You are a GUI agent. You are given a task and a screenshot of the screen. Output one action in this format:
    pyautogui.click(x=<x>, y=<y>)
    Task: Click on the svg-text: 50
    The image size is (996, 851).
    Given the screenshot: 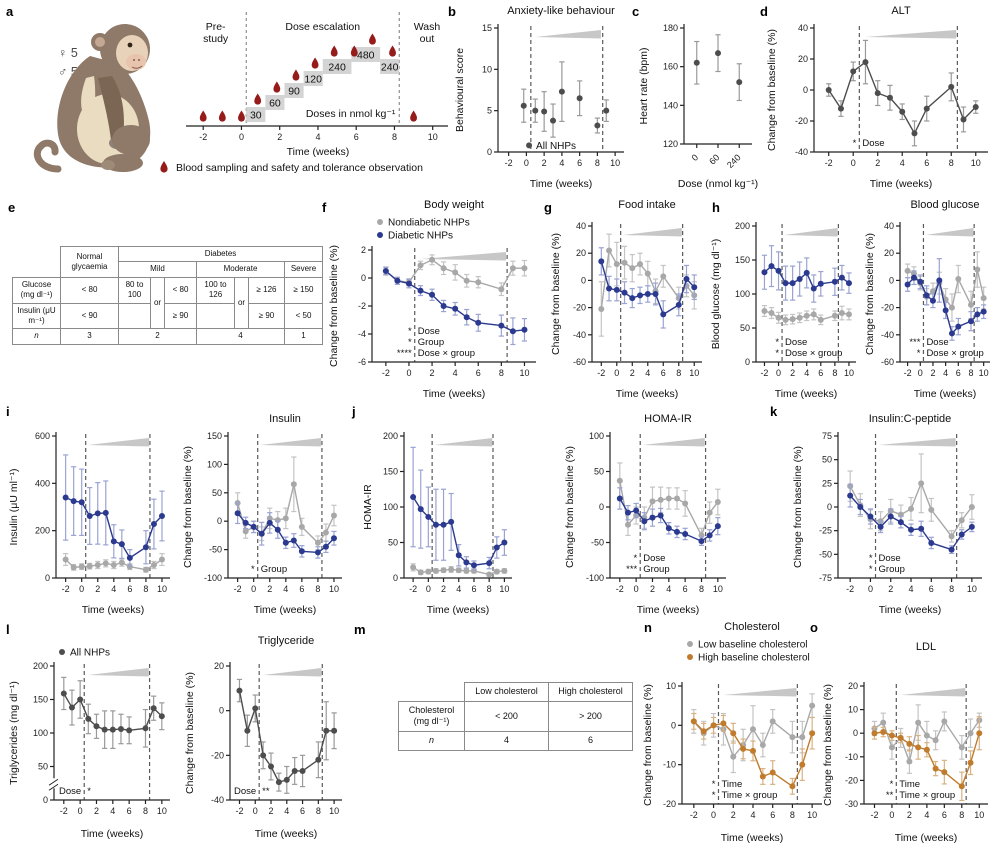 What is the action you would take?
    pyautogui.click(x=217, y=493)
    